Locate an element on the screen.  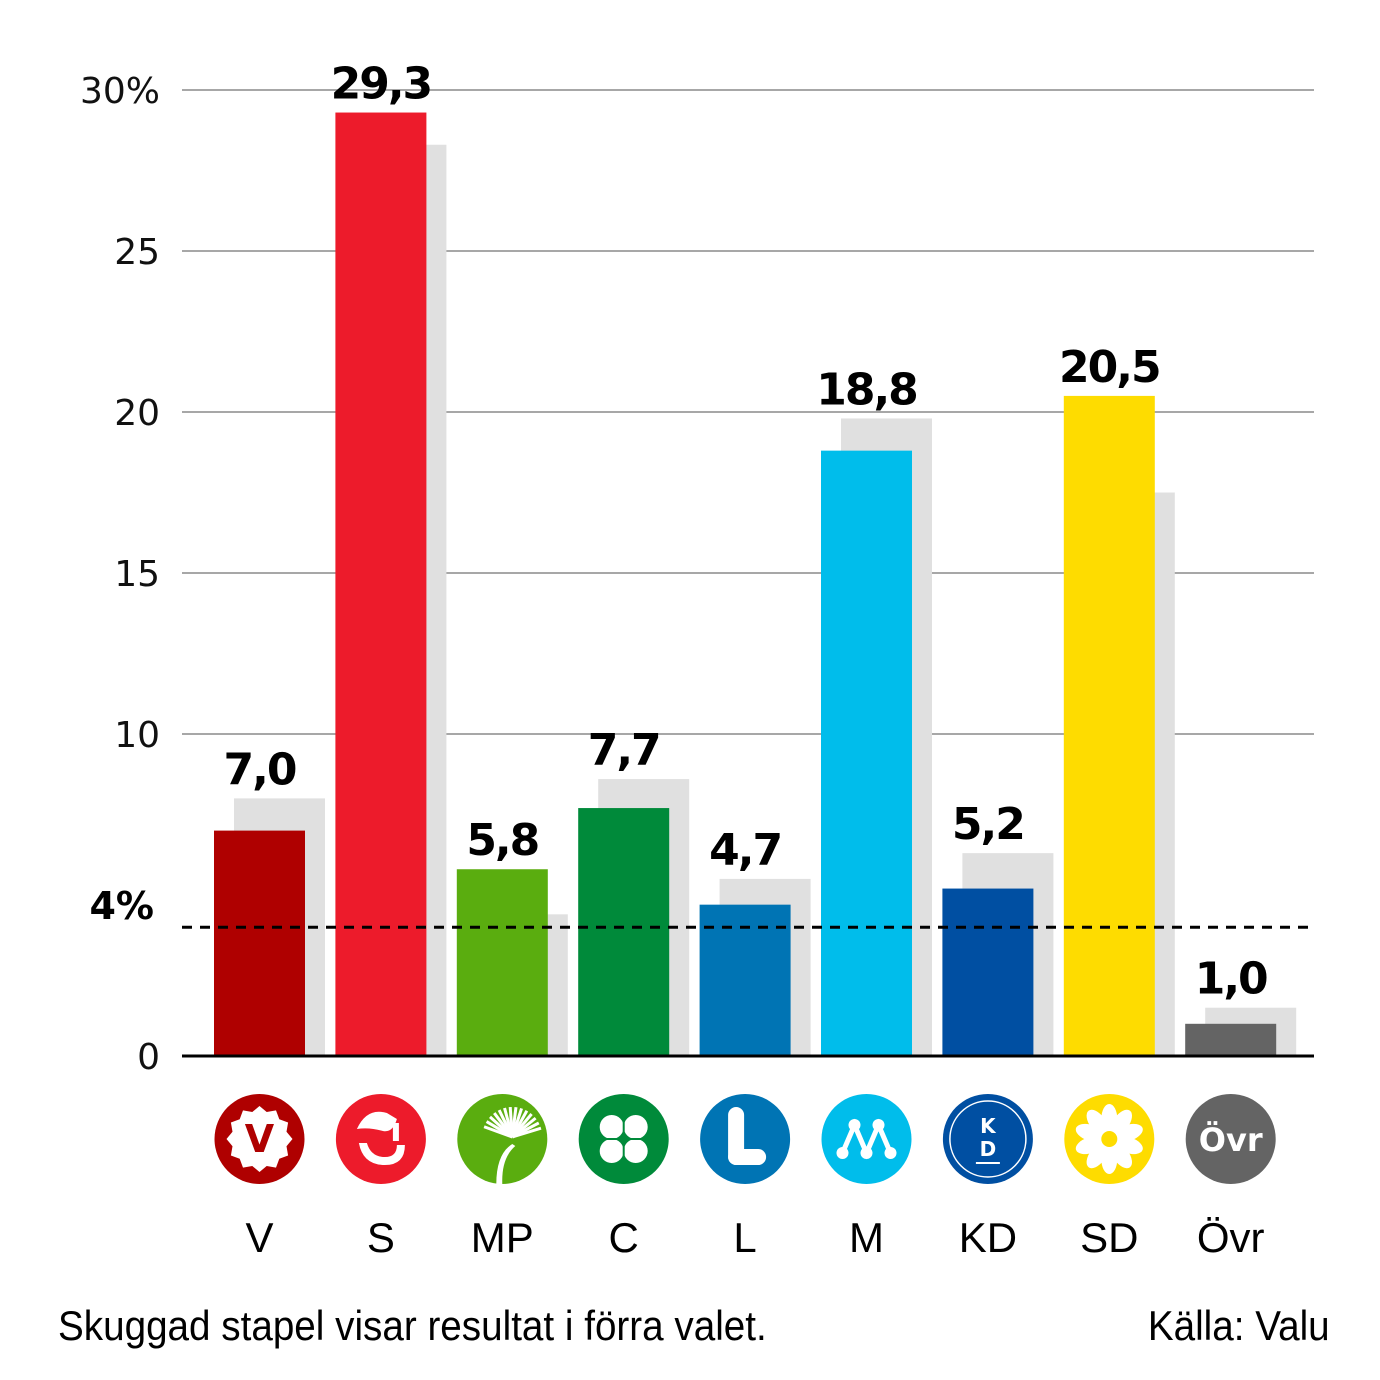
carnation-v-icon: V is located at coordinates (259, 1139).